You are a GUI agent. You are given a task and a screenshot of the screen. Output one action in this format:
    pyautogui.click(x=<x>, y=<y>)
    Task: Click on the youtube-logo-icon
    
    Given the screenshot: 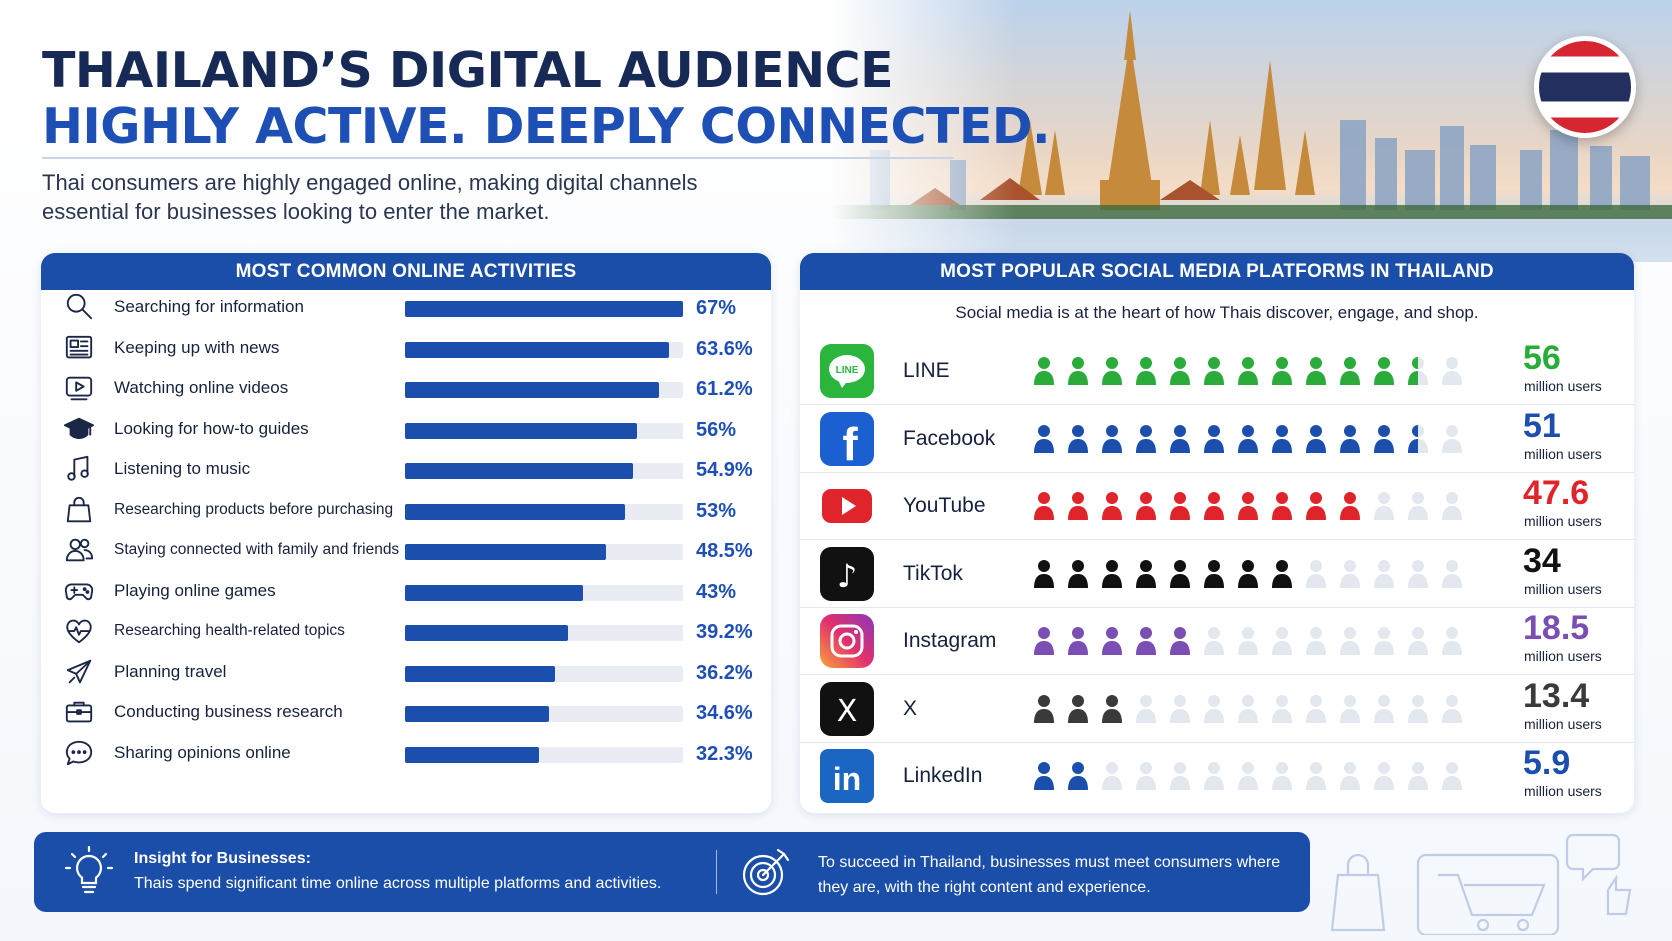 What is the action you would take?
    pyautogui.click(x=847, y=506)
    